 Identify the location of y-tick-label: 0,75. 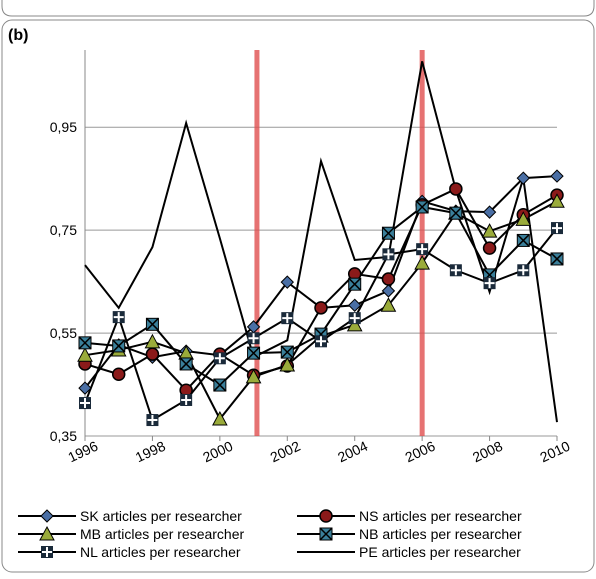
(63, 230).